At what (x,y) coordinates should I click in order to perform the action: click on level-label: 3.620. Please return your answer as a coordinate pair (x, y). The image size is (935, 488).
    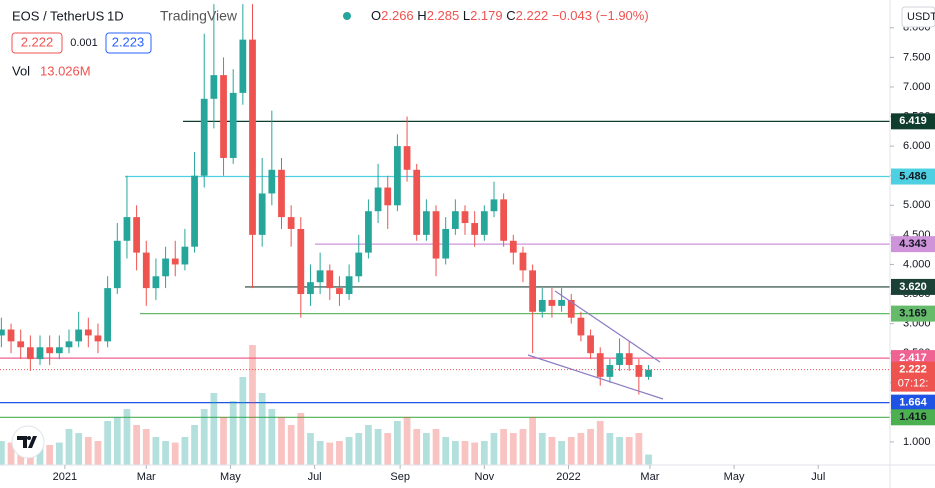
    Looking at the image, I should click on (913, 287).